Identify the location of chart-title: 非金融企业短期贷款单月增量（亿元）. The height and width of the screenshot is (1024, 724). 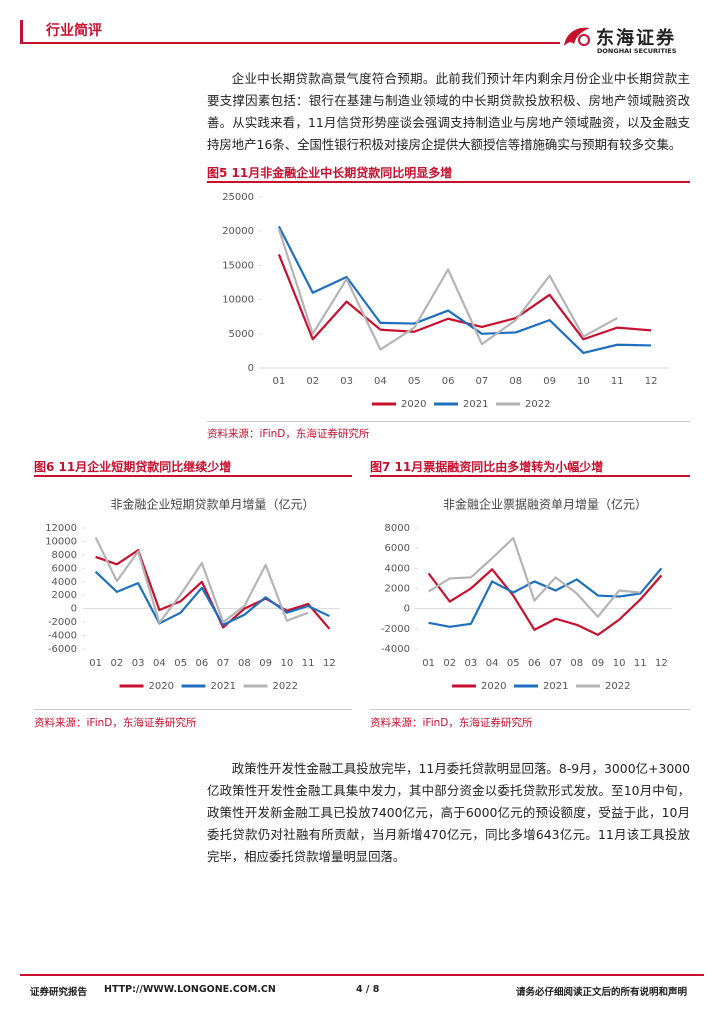
(212, 504).